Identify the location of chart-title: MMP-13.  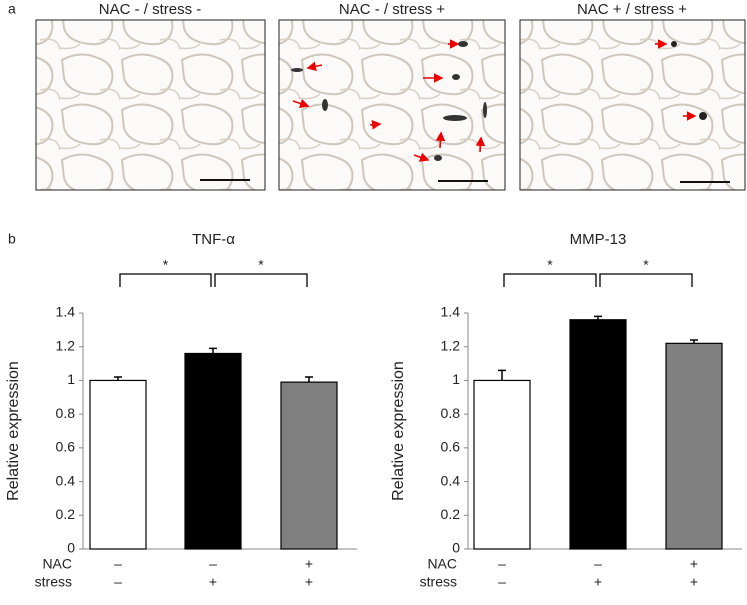
(598, 239).